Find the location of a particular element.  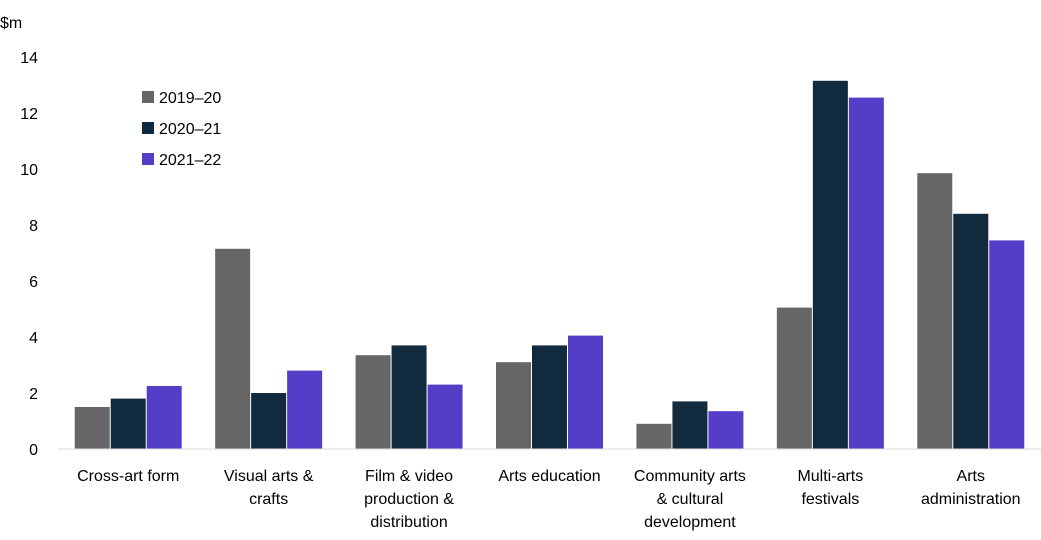

bar-2020–21-0 is located at coordinates (128, 423).